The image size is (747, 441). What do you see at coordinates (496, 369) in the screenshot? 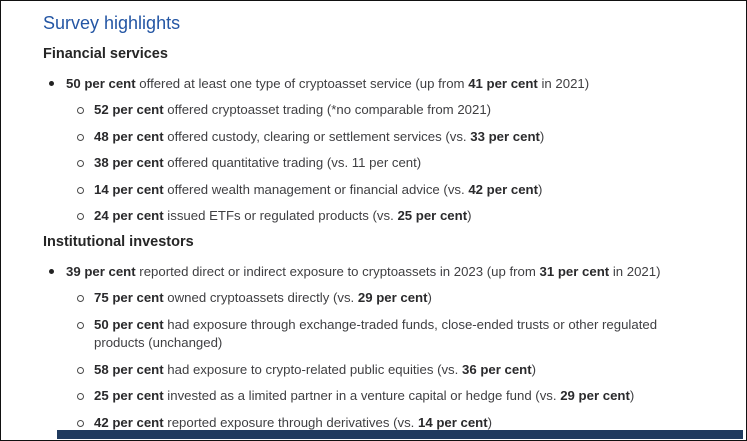
I see `text-segment: 36 per cent` at bounding box center [496, 369].